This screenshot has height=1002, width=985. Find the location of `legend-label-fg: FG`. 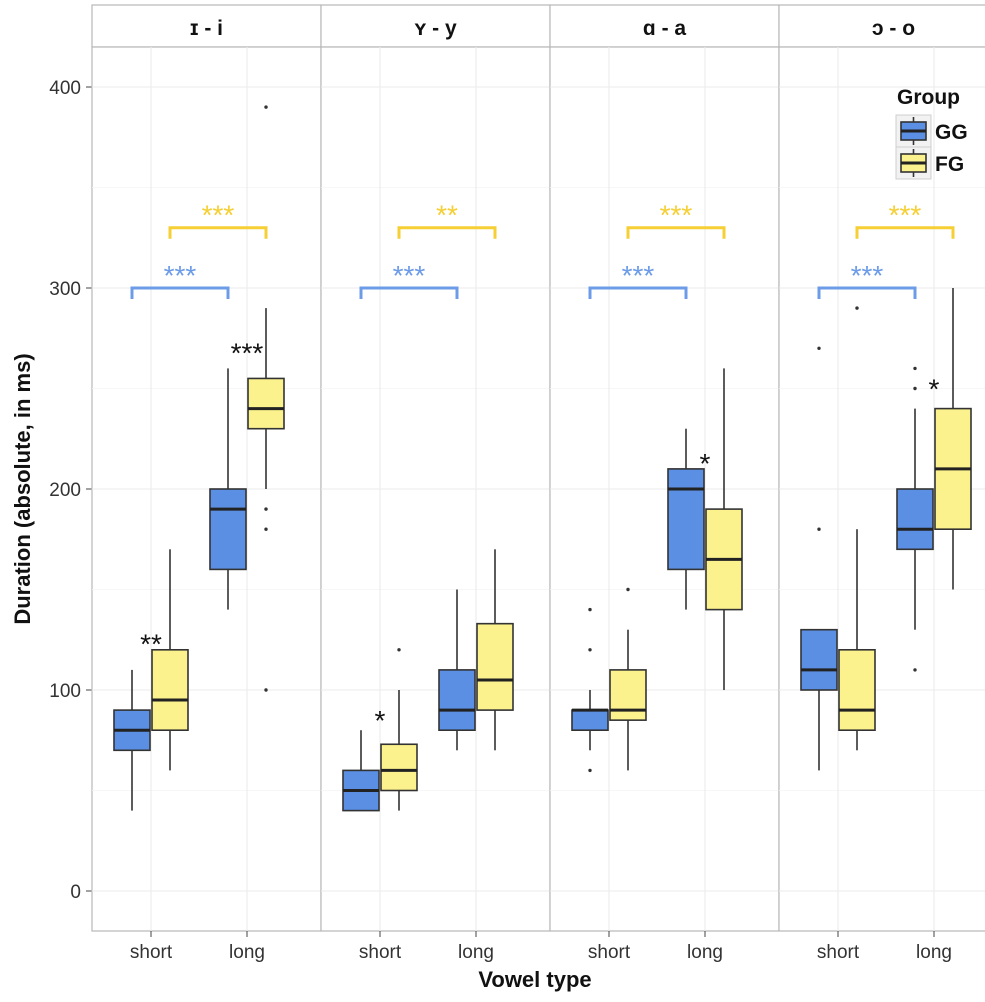

legend-label-fg: FG is located at coordinates (949, 164).